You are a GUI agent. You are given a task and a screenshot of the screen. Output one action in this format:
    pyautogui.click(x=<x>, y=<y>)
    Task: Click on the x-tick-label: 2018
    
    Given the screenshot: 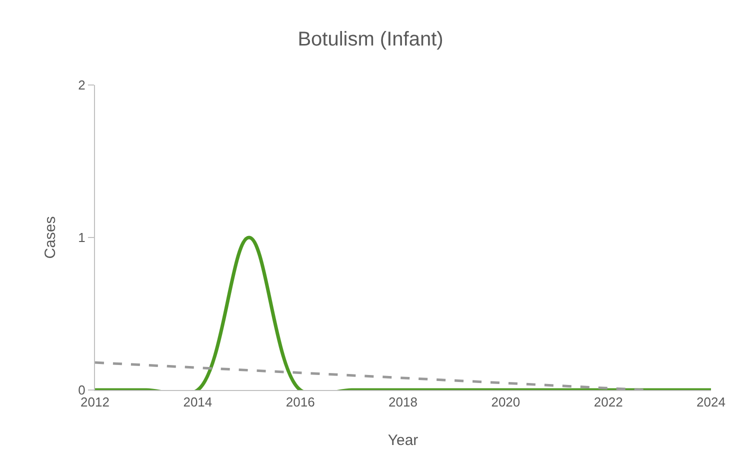 What is the action you would take?
    pyautogui.click(x=403, y=402)
    